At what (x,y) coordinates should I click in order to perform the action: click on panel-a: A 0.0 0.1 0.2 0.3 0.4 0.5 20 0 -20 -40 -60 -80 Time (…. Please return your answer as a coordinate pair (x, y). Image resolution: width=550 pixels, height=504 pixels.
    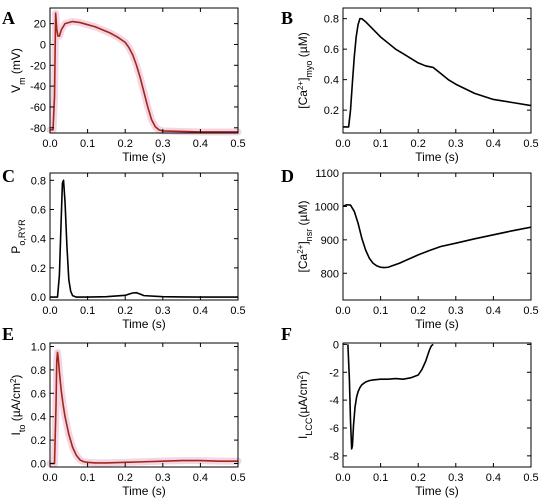
    Looking at the image, I should click on (124, 85).